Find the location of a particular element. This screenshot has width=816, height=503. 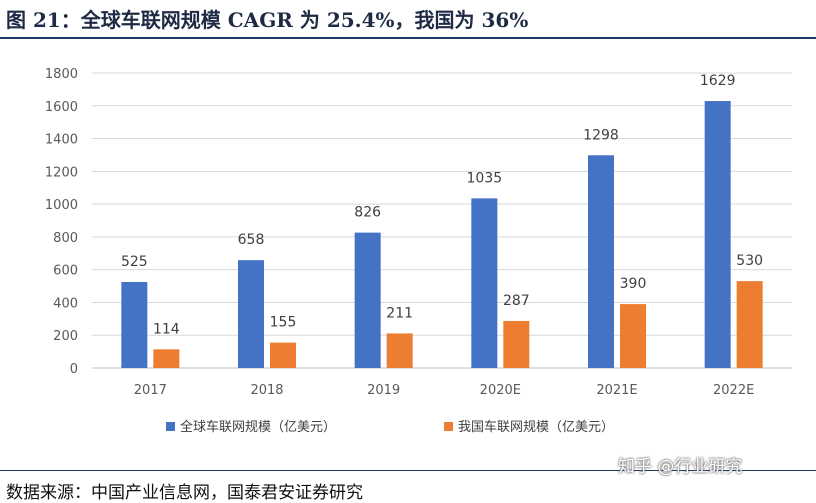

y-tick-label: 1200 is located at coordinates (61, 172).